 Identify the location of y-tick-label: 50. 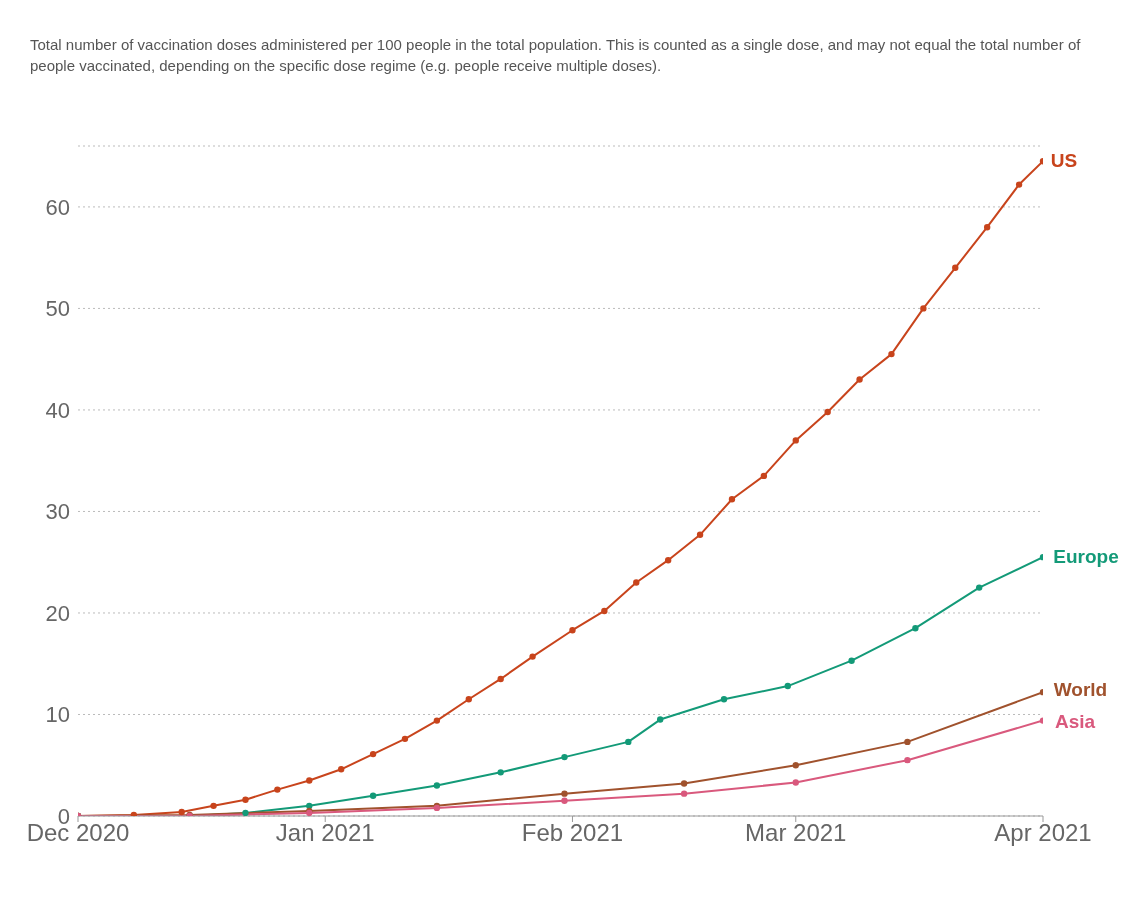
(57, 309).